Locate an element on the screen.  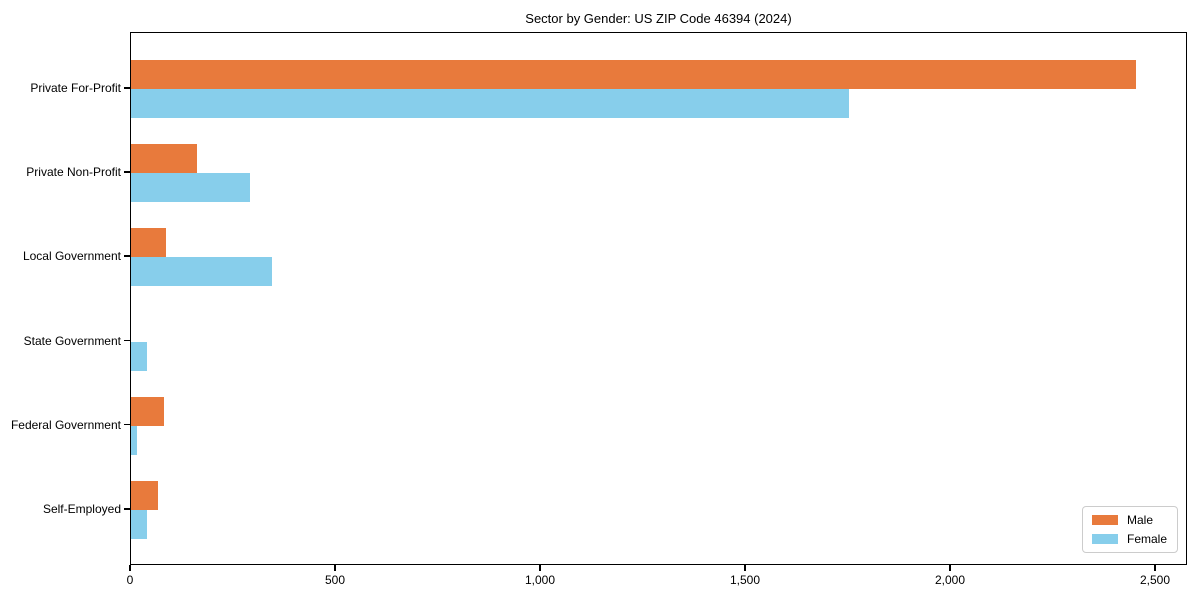
bar-female-private-for-profit is located at coordinates (490, 103).